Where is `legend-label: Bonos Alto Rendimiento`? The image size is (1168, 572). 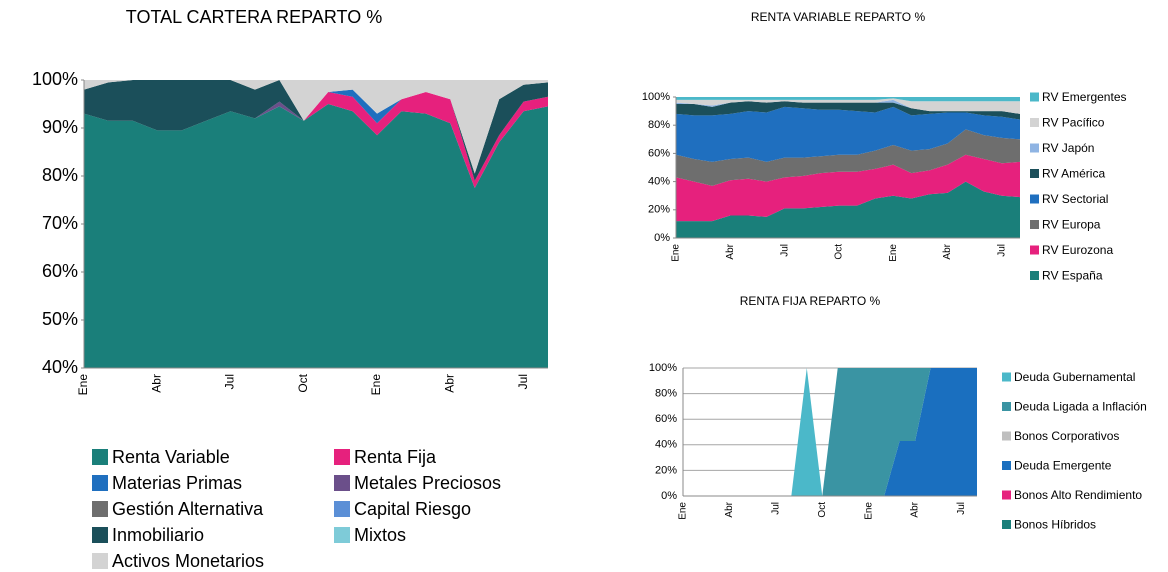
legend-label: Bonos Alto Rendimiento is located at coordinates (1078, 495).